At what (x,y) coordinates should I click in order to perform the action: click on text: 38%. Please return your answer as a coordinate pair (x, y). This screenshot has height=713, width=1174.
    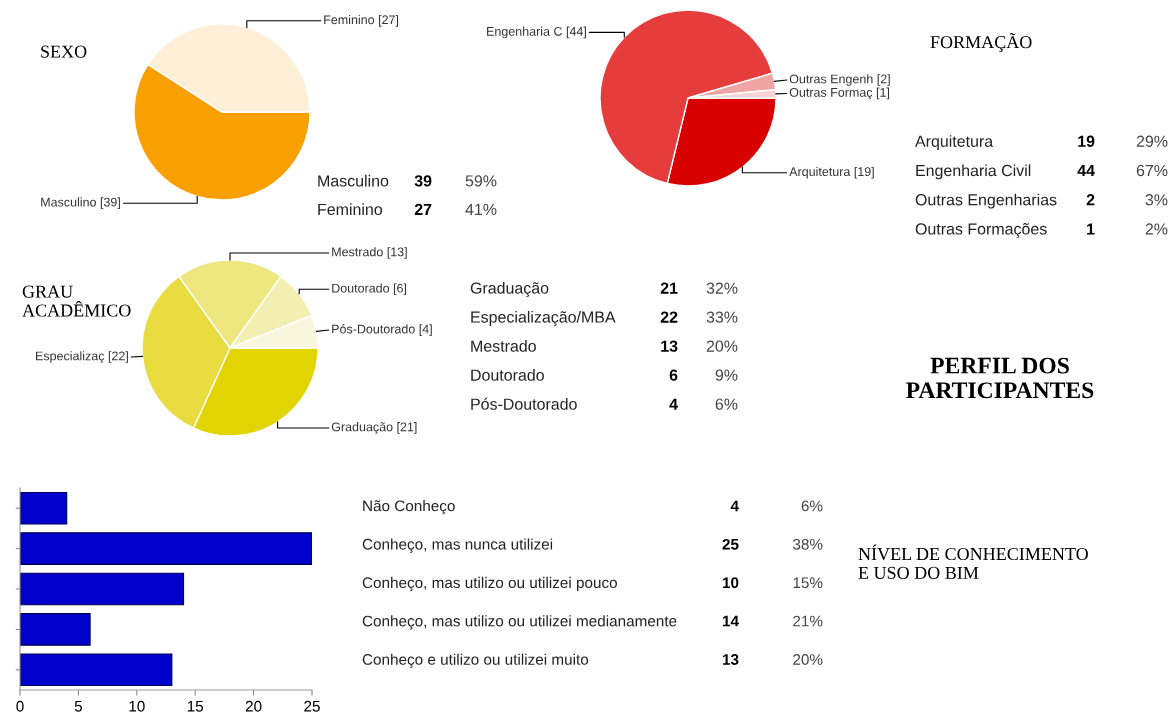
    Looking at the image, I should click on (808, 544).